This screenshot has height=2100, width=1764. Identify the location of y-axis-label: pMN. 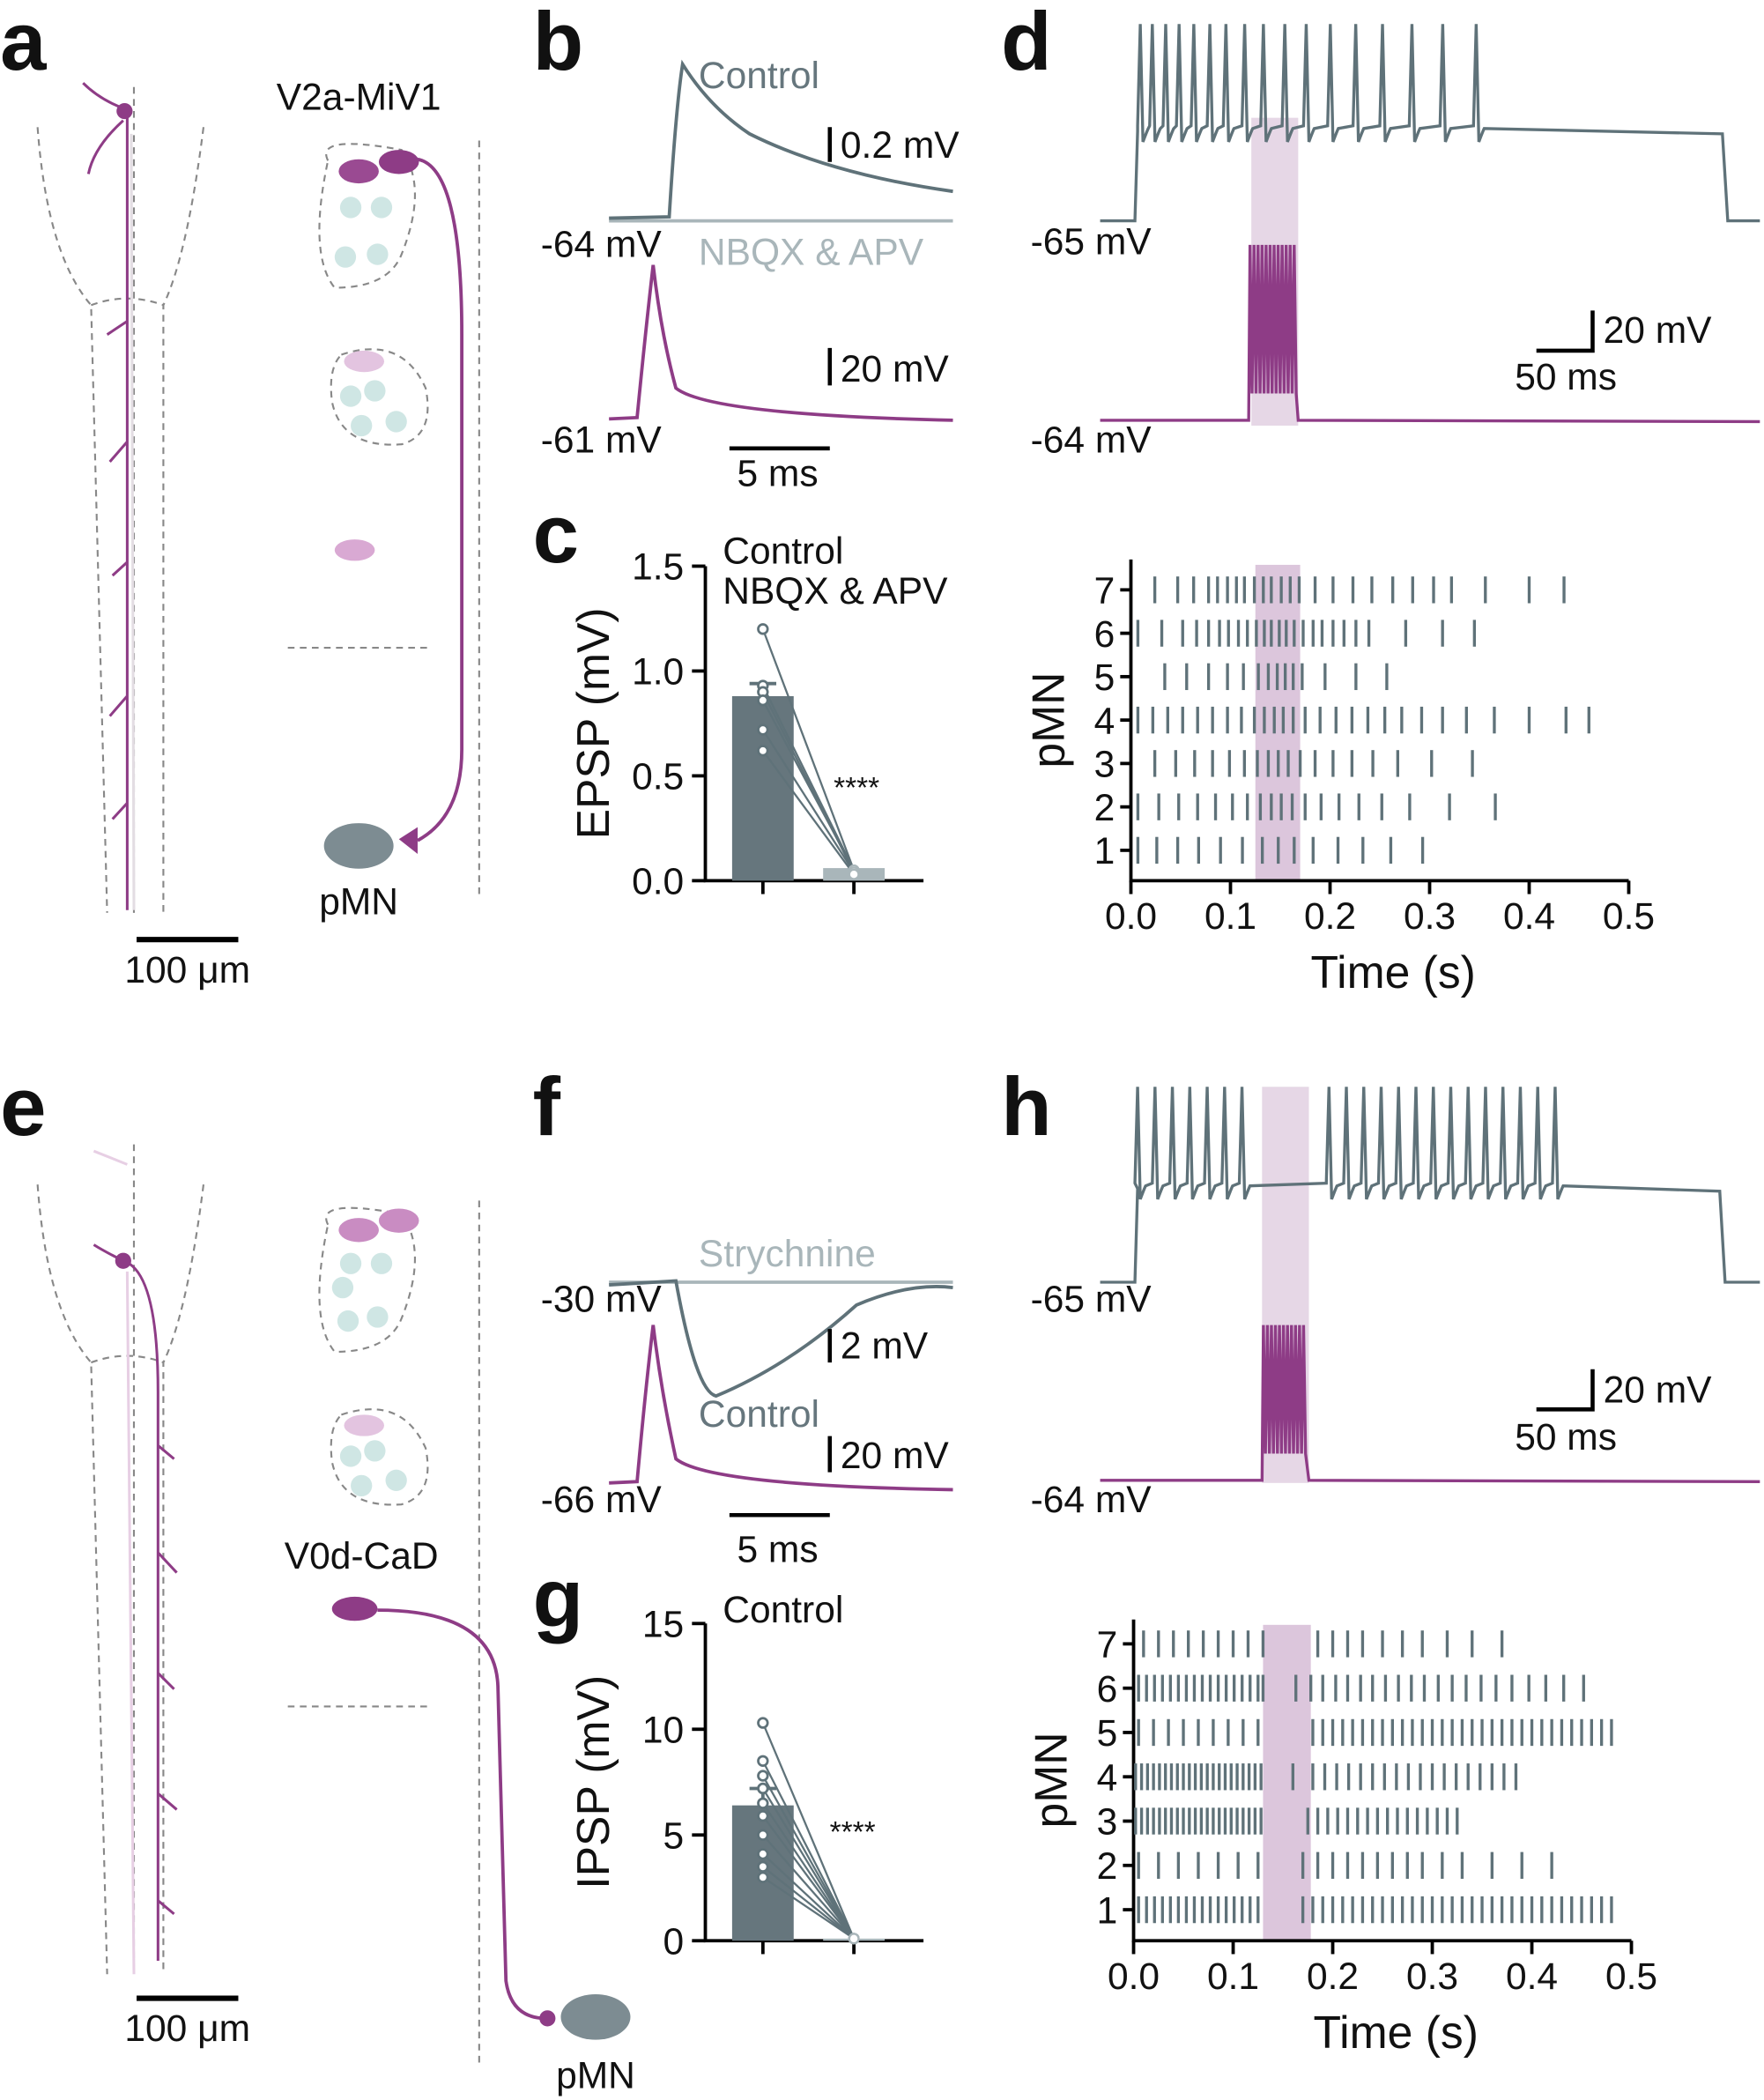
(1051, 1781).